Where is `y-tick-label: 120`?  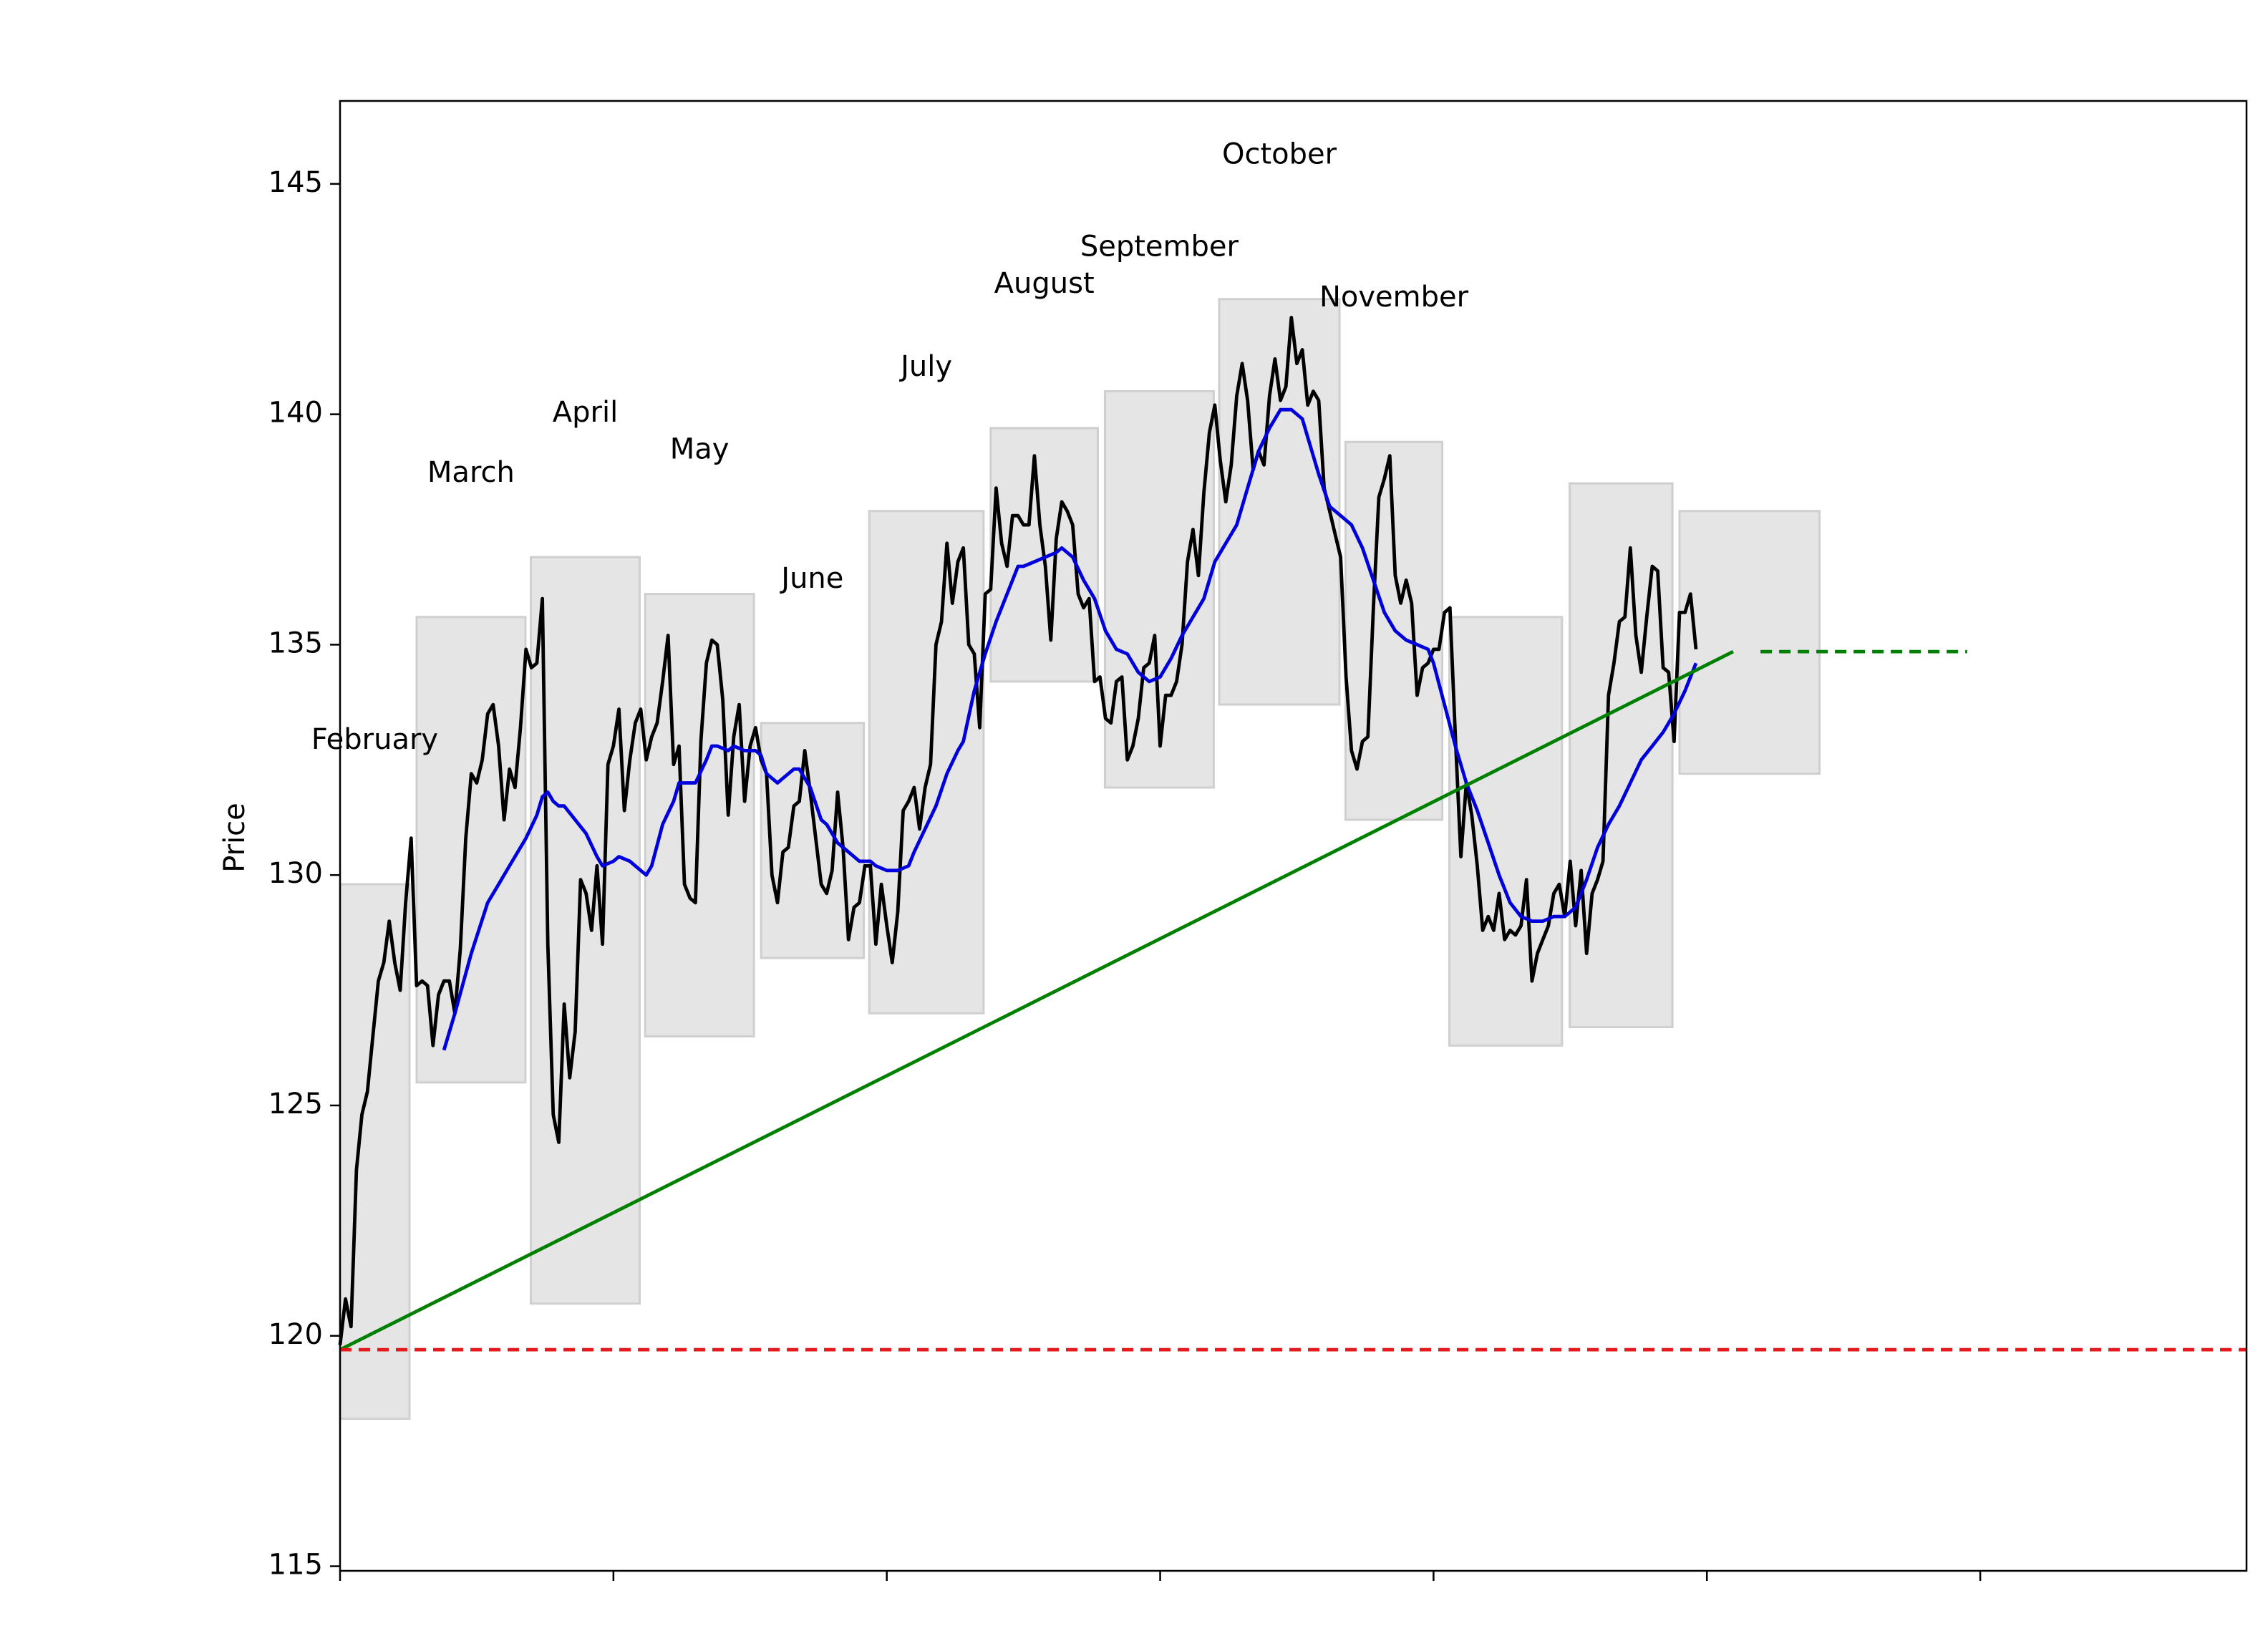
y-tick-label: 120 is located at coordinates (295, 1334).